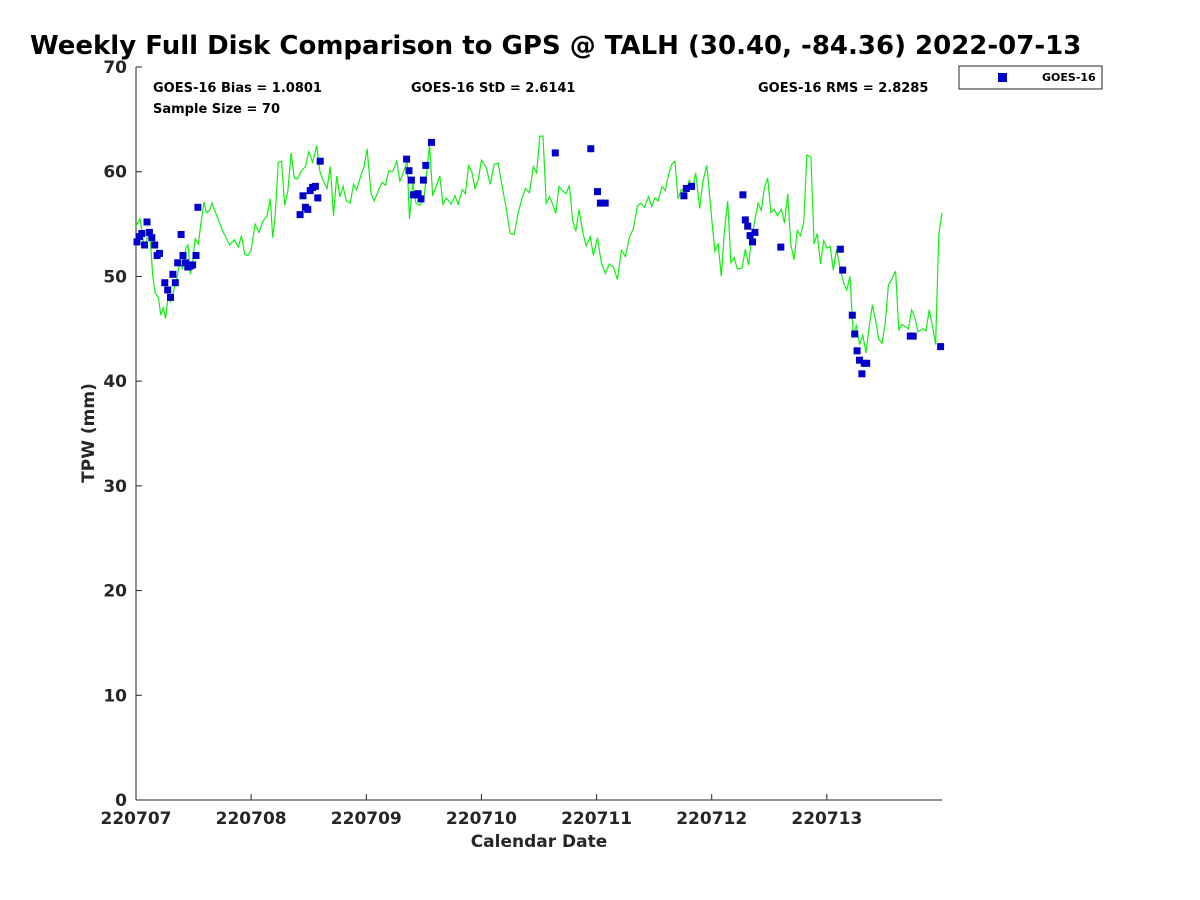 The image size is (1200, 900). What do you see at coordinates (481, 819) in the screenshot?
I see `x-tick-label: 220710` at bounding box center [481, 819].